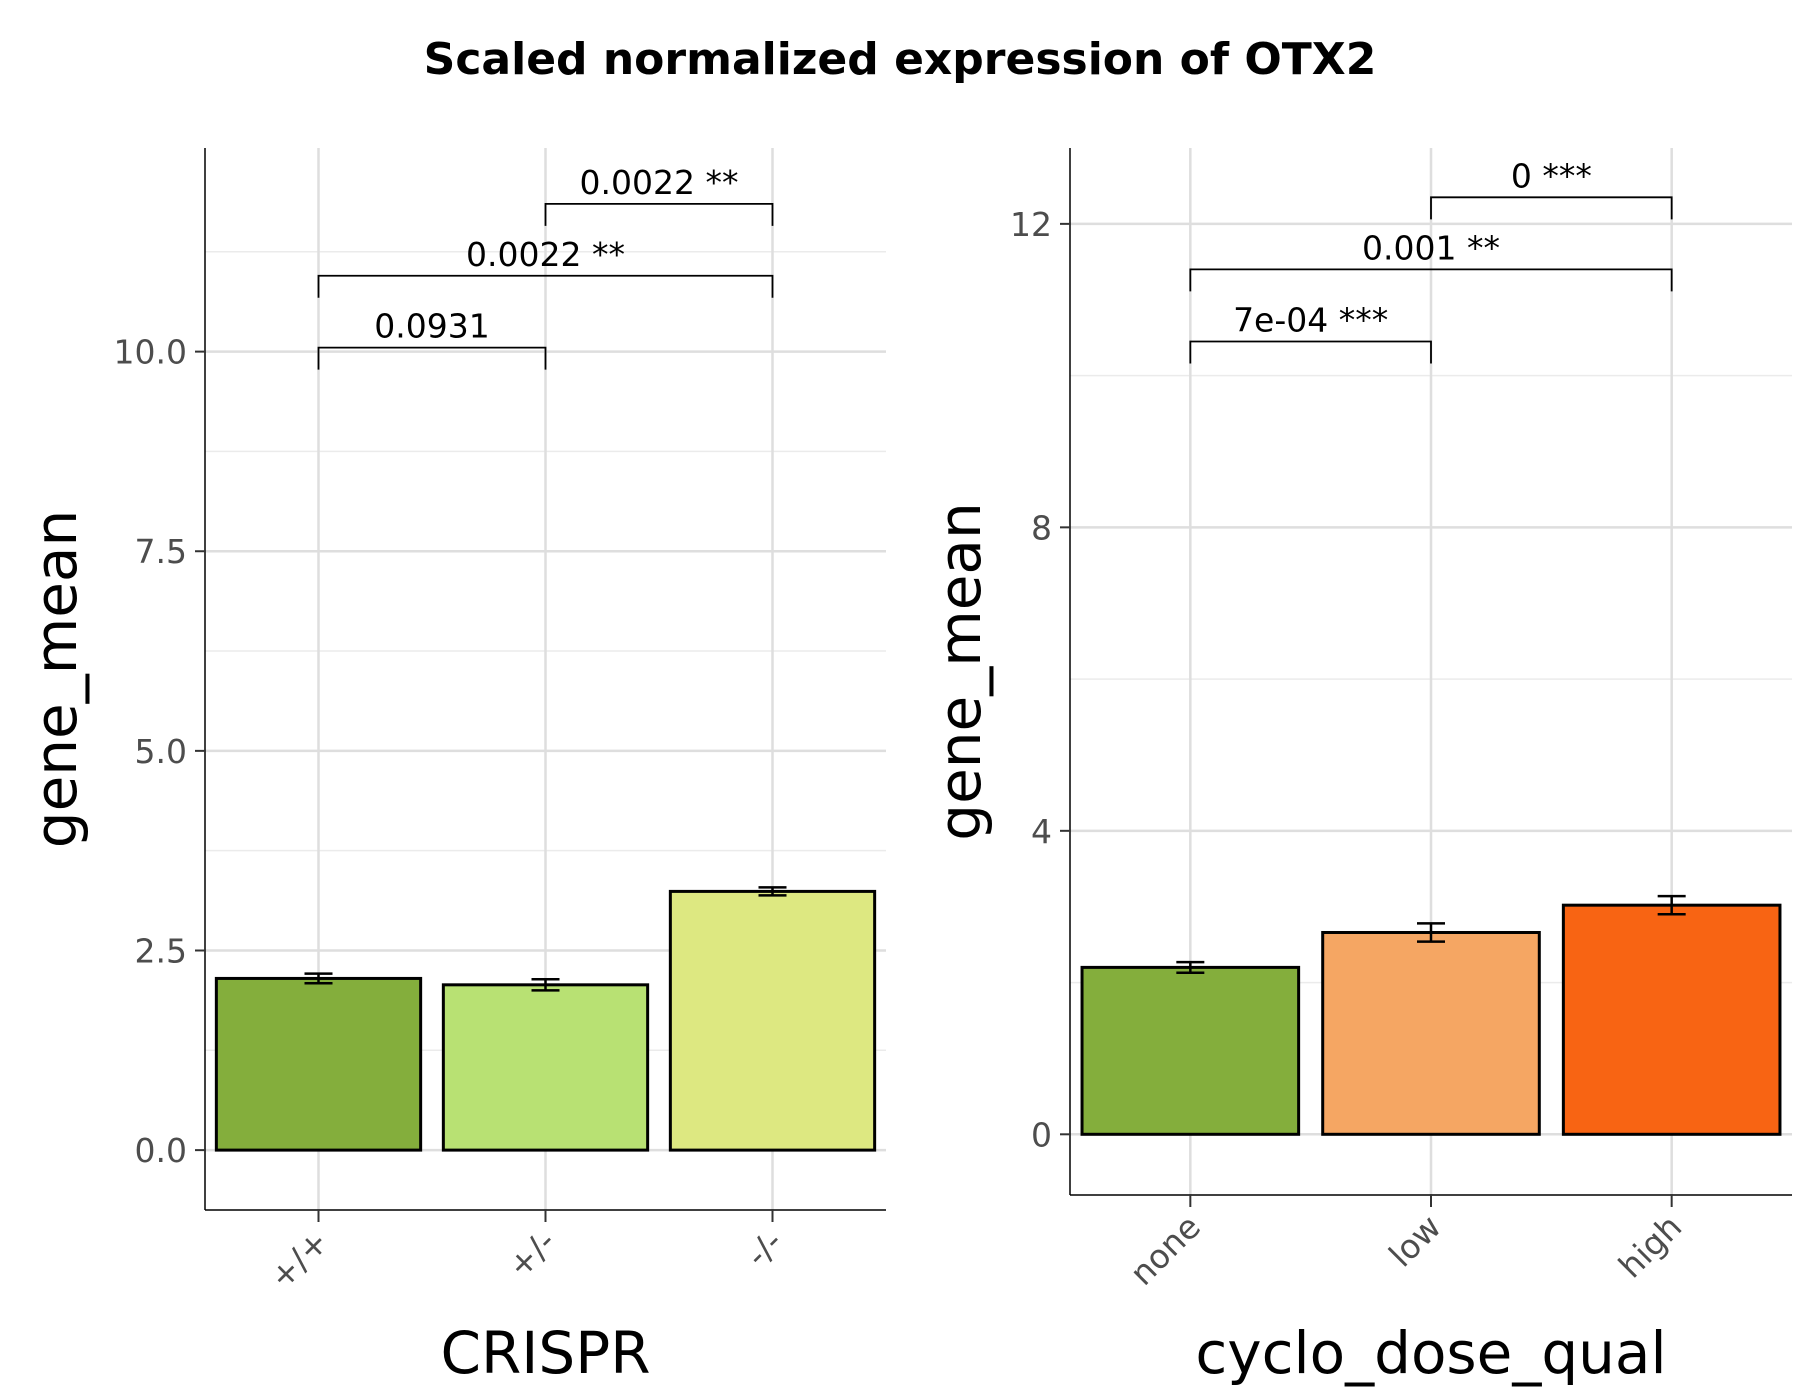 This screenshot has height=1400, width=1800. What do you see at coordinates (1310, 319) in the screenshot?
I see `comparison-label: 7e-04 ***` at bounding box center [1310, 319].